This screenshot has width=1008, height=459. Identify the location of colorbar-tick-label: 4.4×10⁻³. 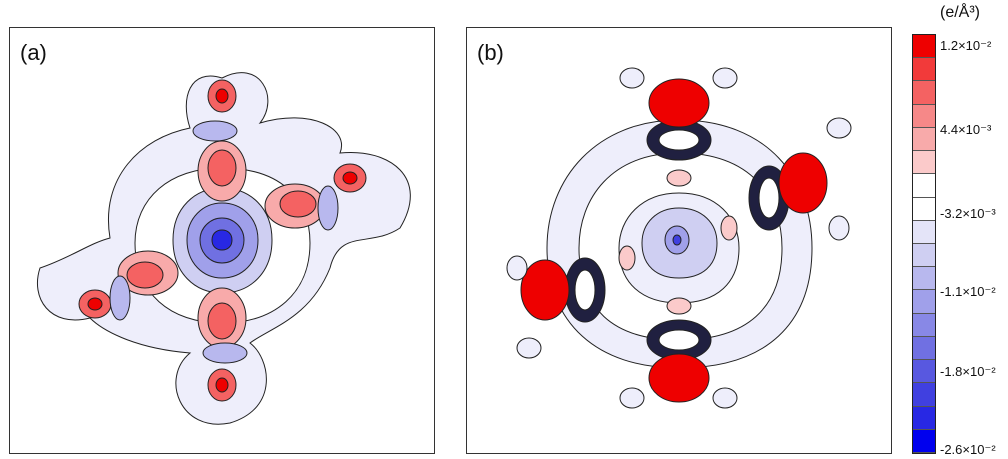
(966, 129).